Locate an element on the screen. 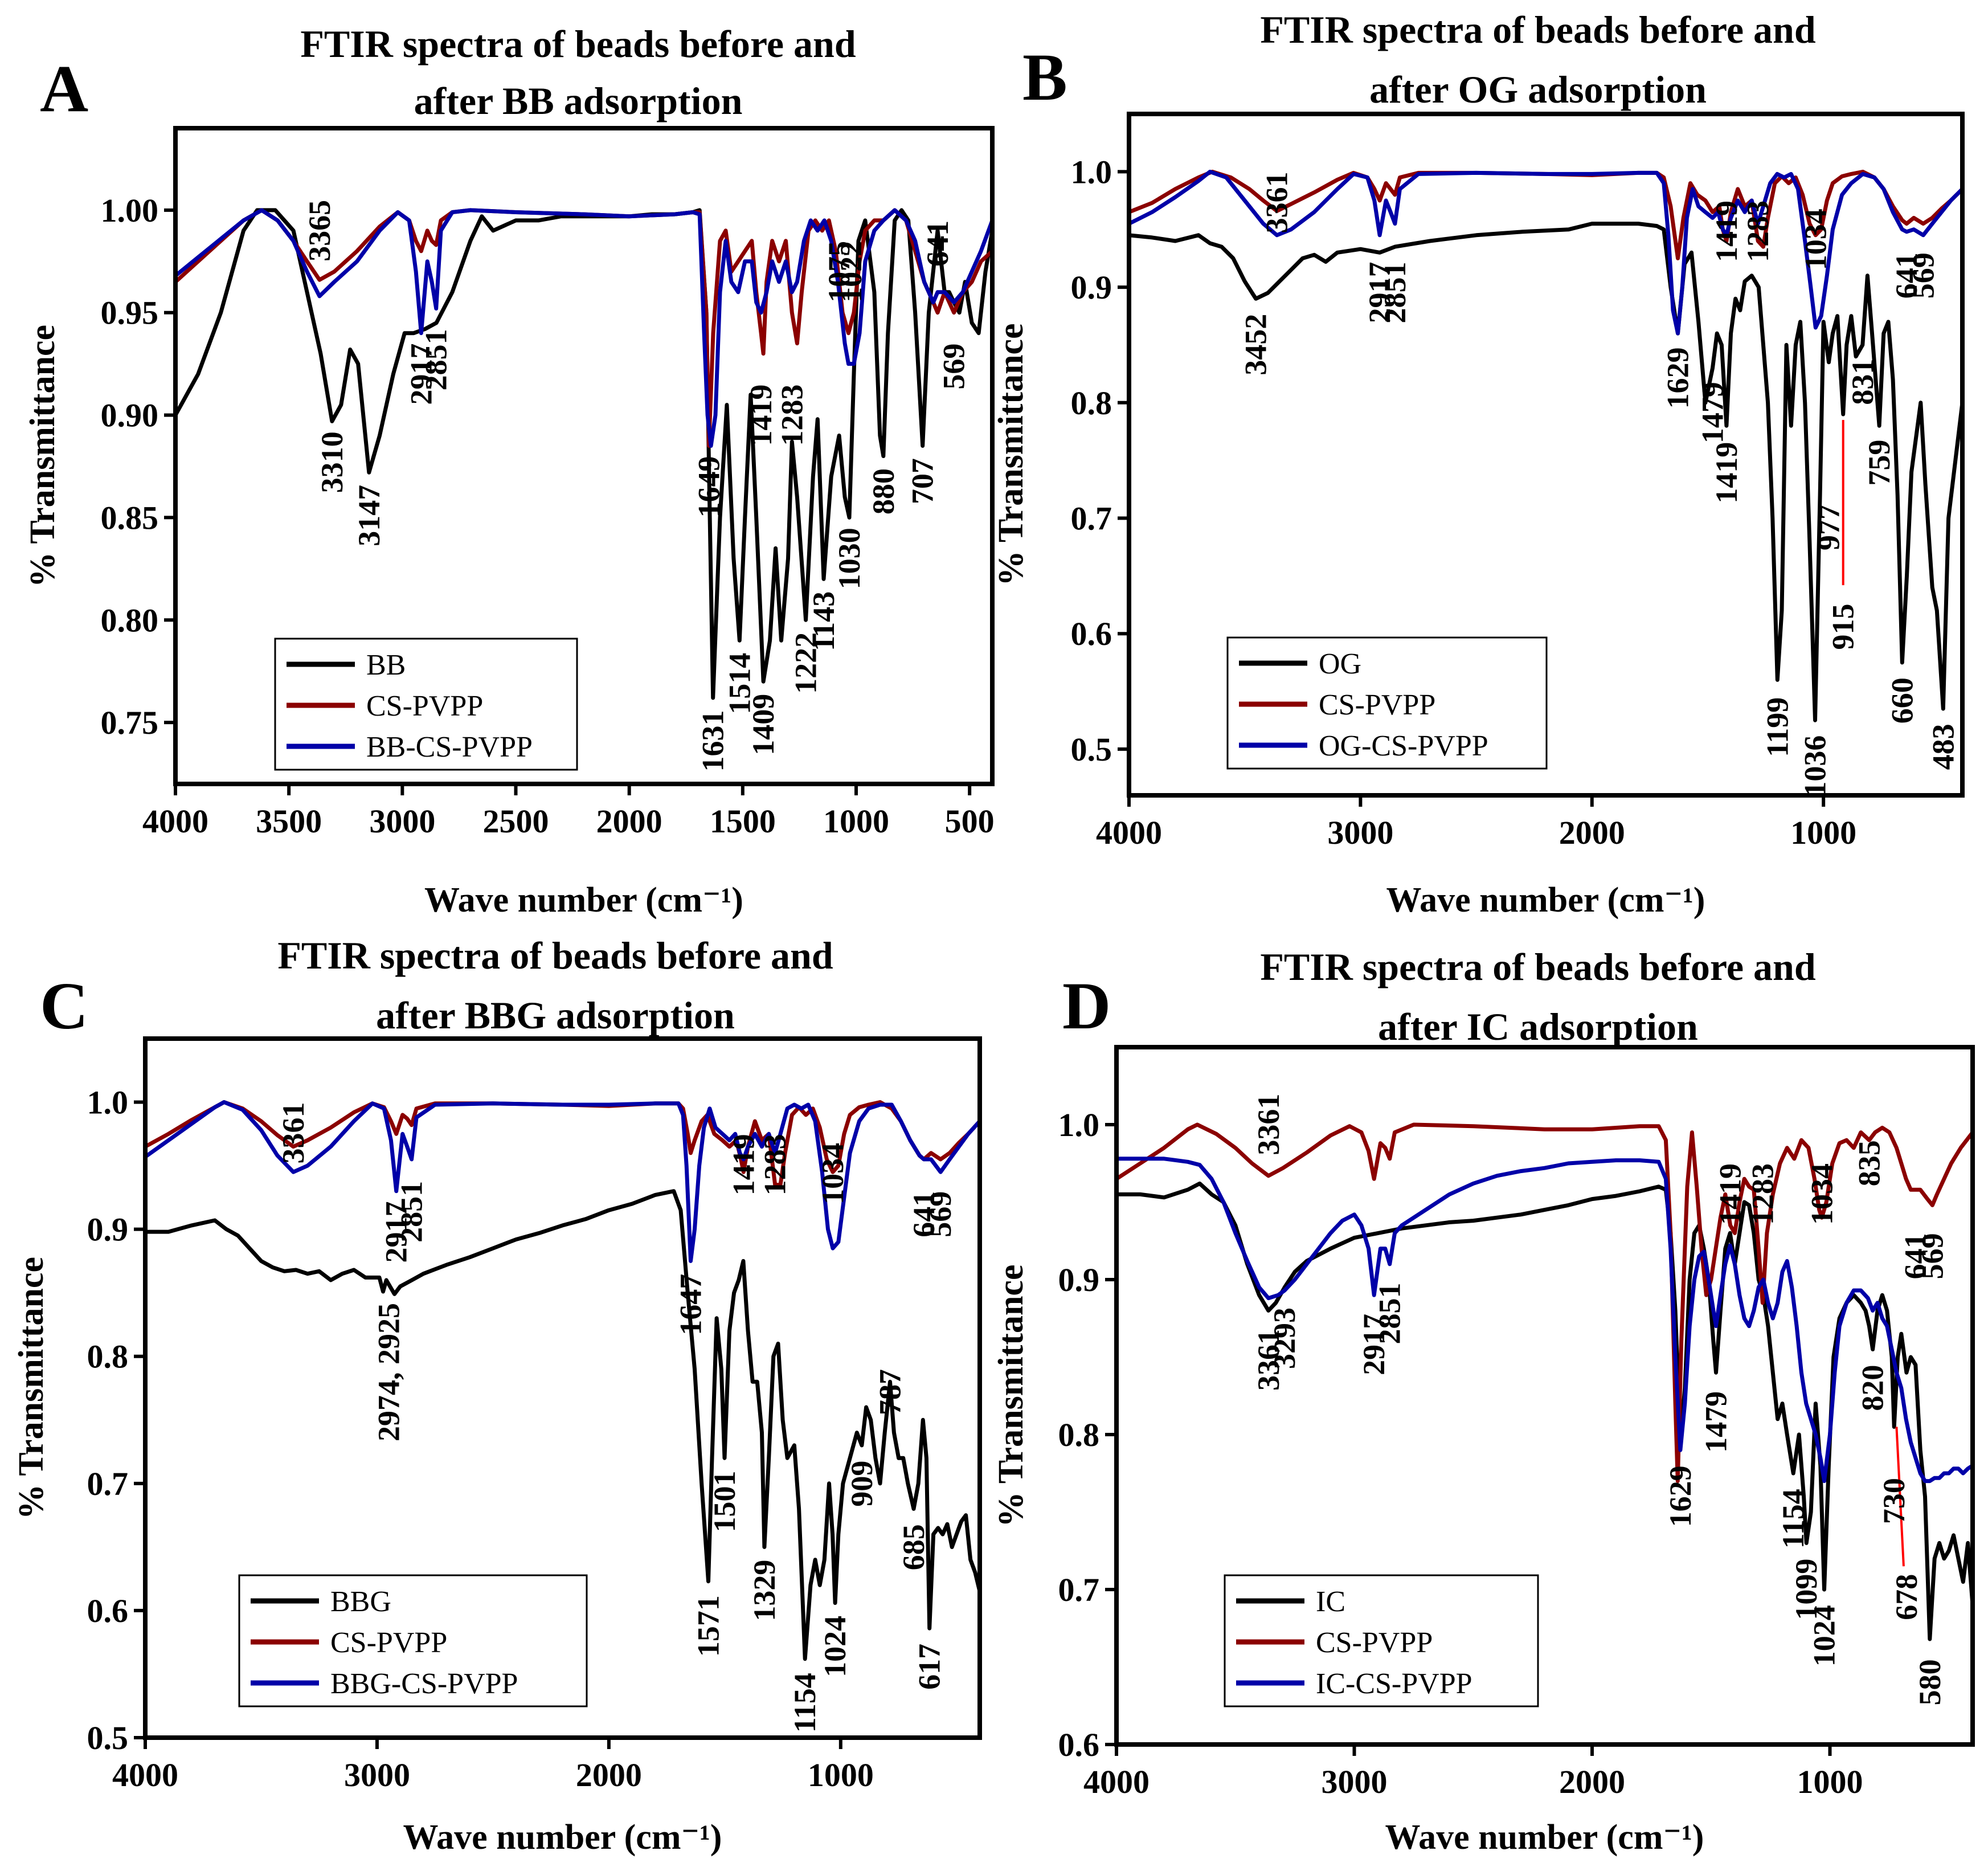 This screenshot has height=1863, width=1988. x-tick-label: 2500 is located at coordinates (516, 821).